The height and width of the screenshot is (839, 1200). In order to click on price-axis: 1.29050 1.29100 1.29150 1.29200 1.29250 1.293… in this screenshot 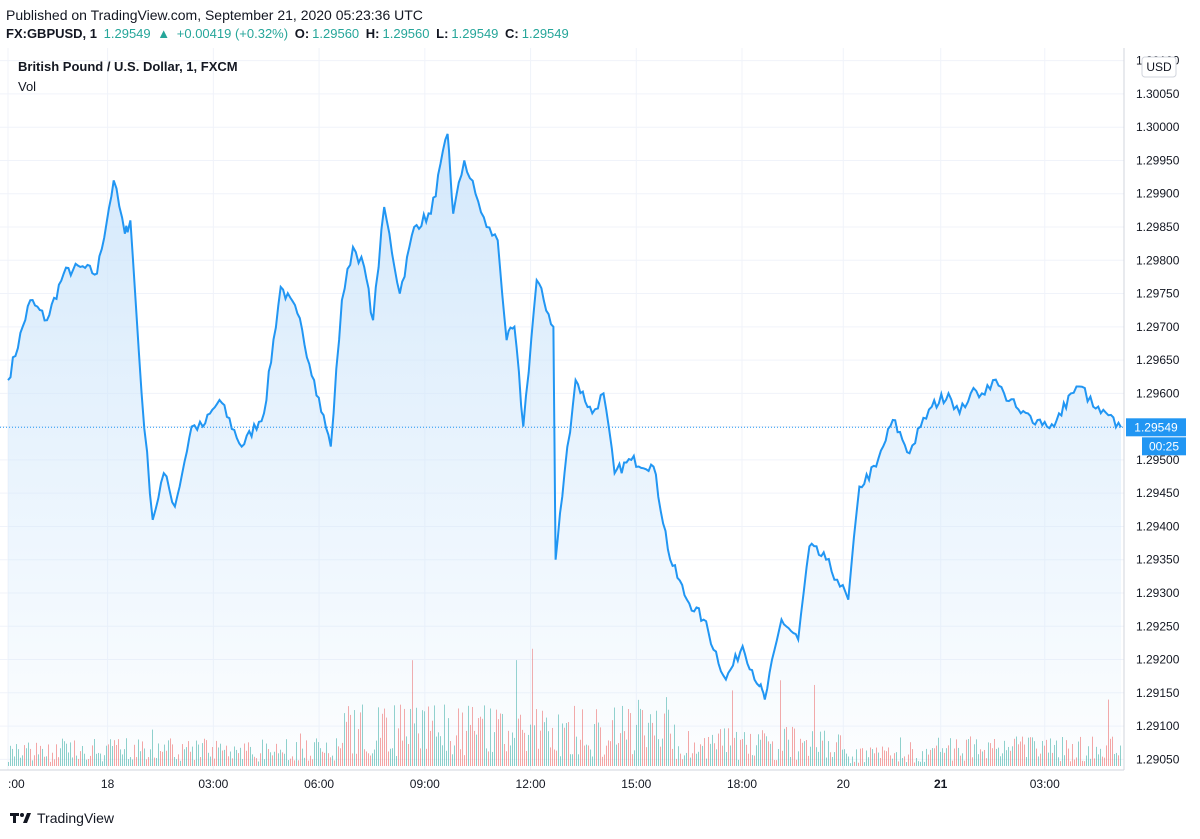, I will do `click(1158, 410)`.